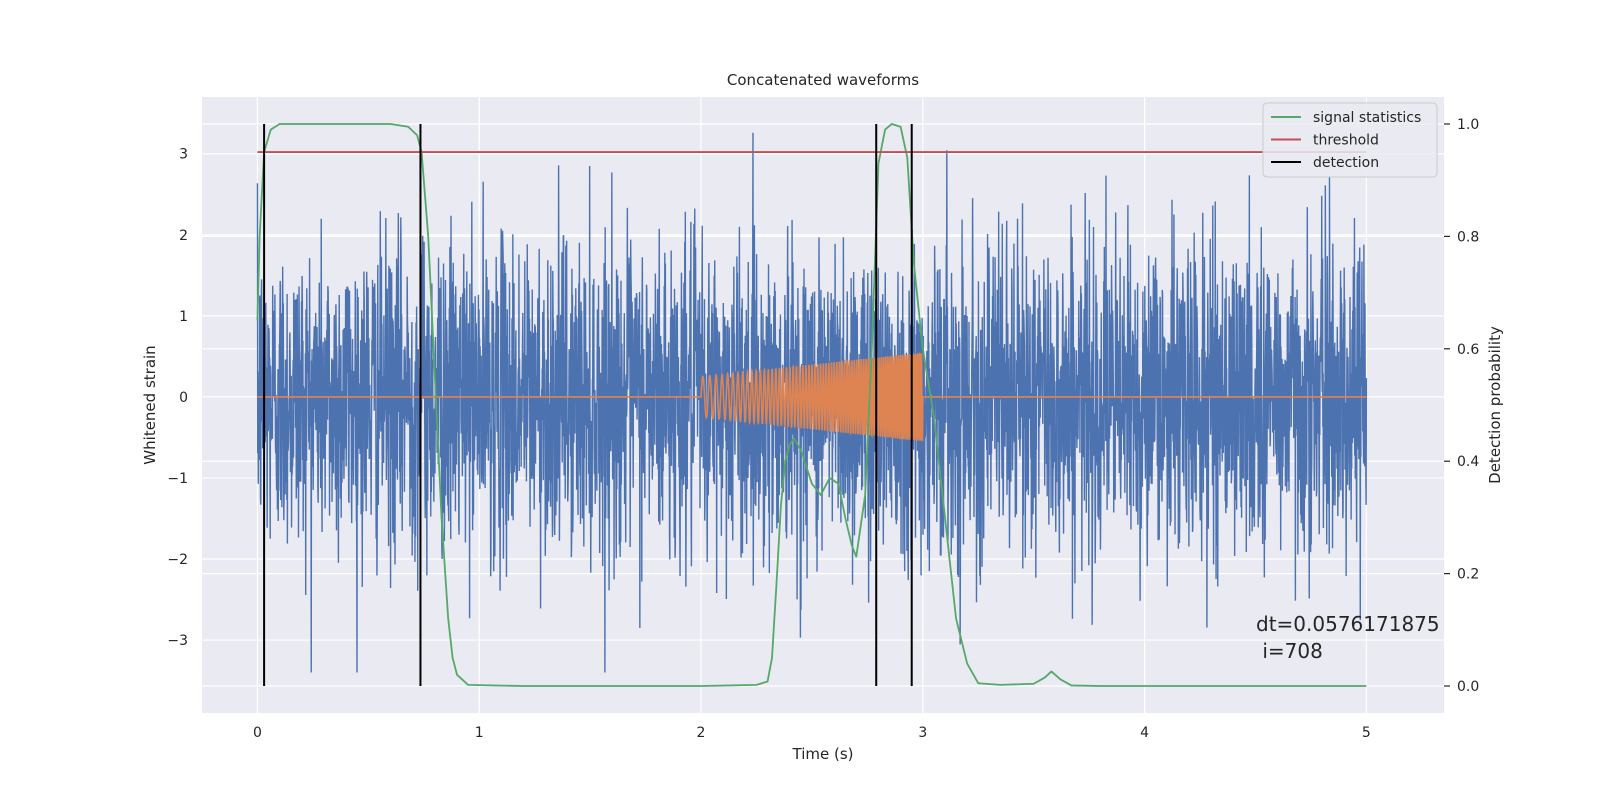 Image resolution: width=1600 pixels, height=800 pixels. I want to click on x-tick-label: 0, so click(257, 733).